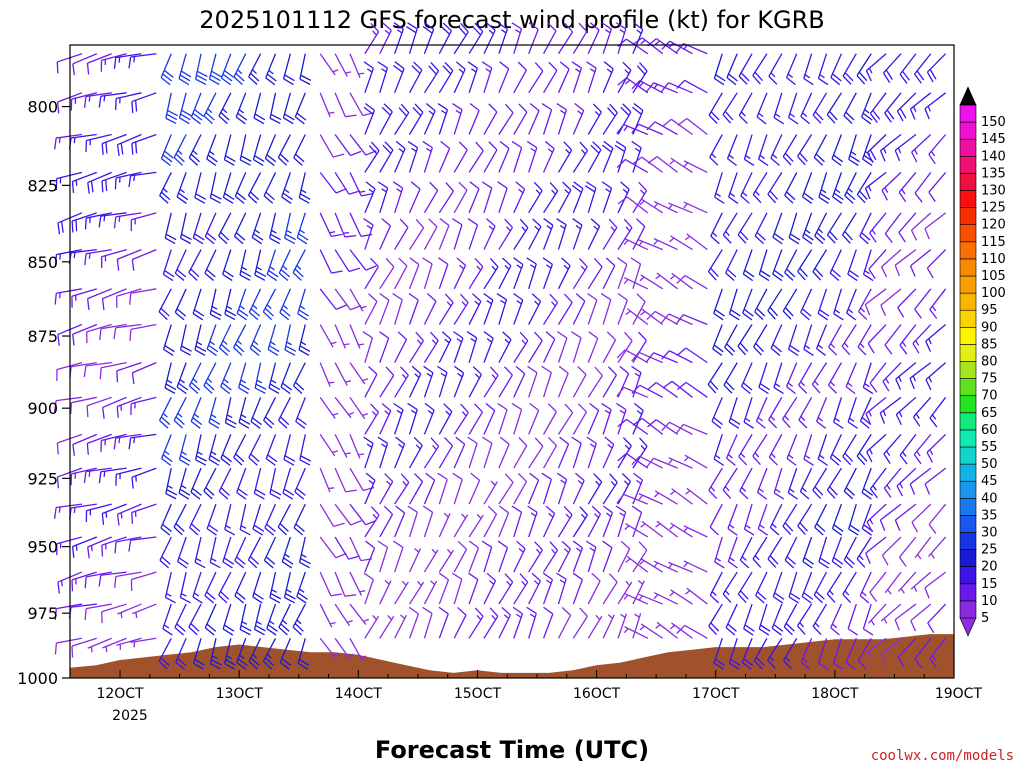 Image resolution: width=1024 pixels, height=768 pixels. Describe the element at coordinates (835, 694) in the screenshot. I see `x-tick-label: 18OCT` at that location.